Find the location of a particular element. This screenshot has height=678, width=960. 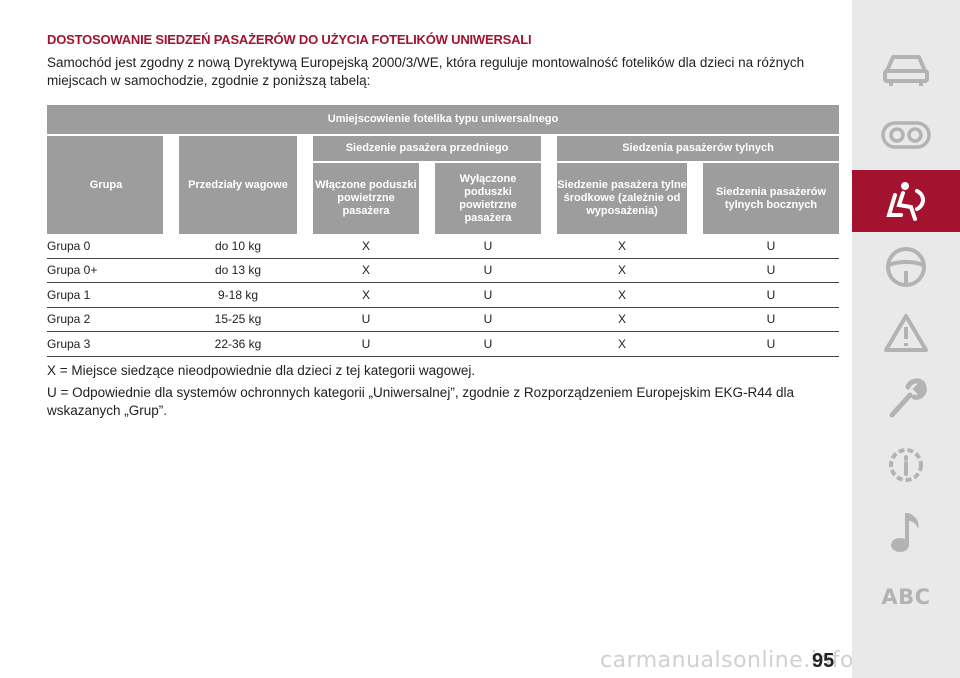

weight-header: Przedziały wagowe is located at coordinates (238, 185).